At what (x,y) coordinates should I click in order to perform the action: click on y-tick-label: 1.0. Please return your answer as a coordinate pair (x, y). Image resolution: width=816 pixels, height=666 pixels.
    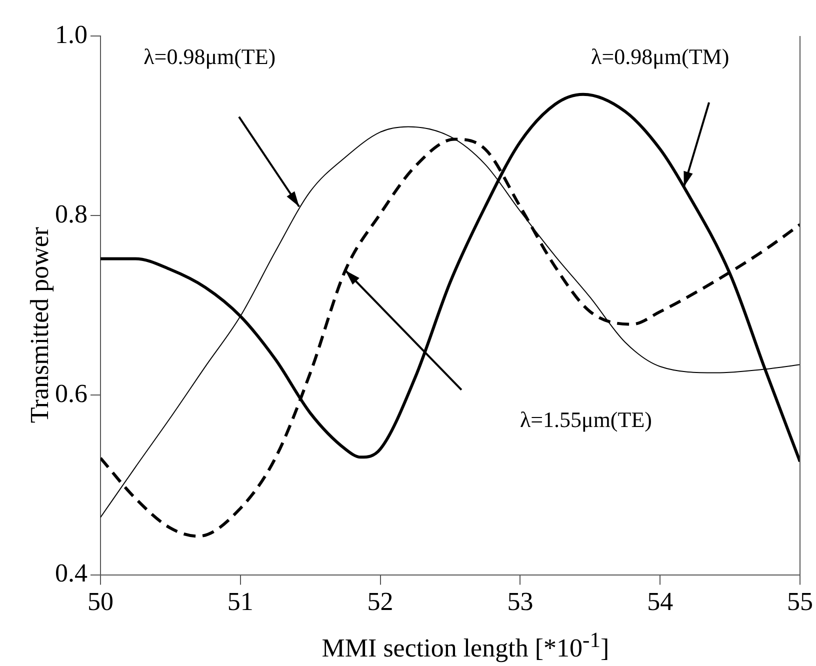
    Looking at the image, I should click on (71, 34).